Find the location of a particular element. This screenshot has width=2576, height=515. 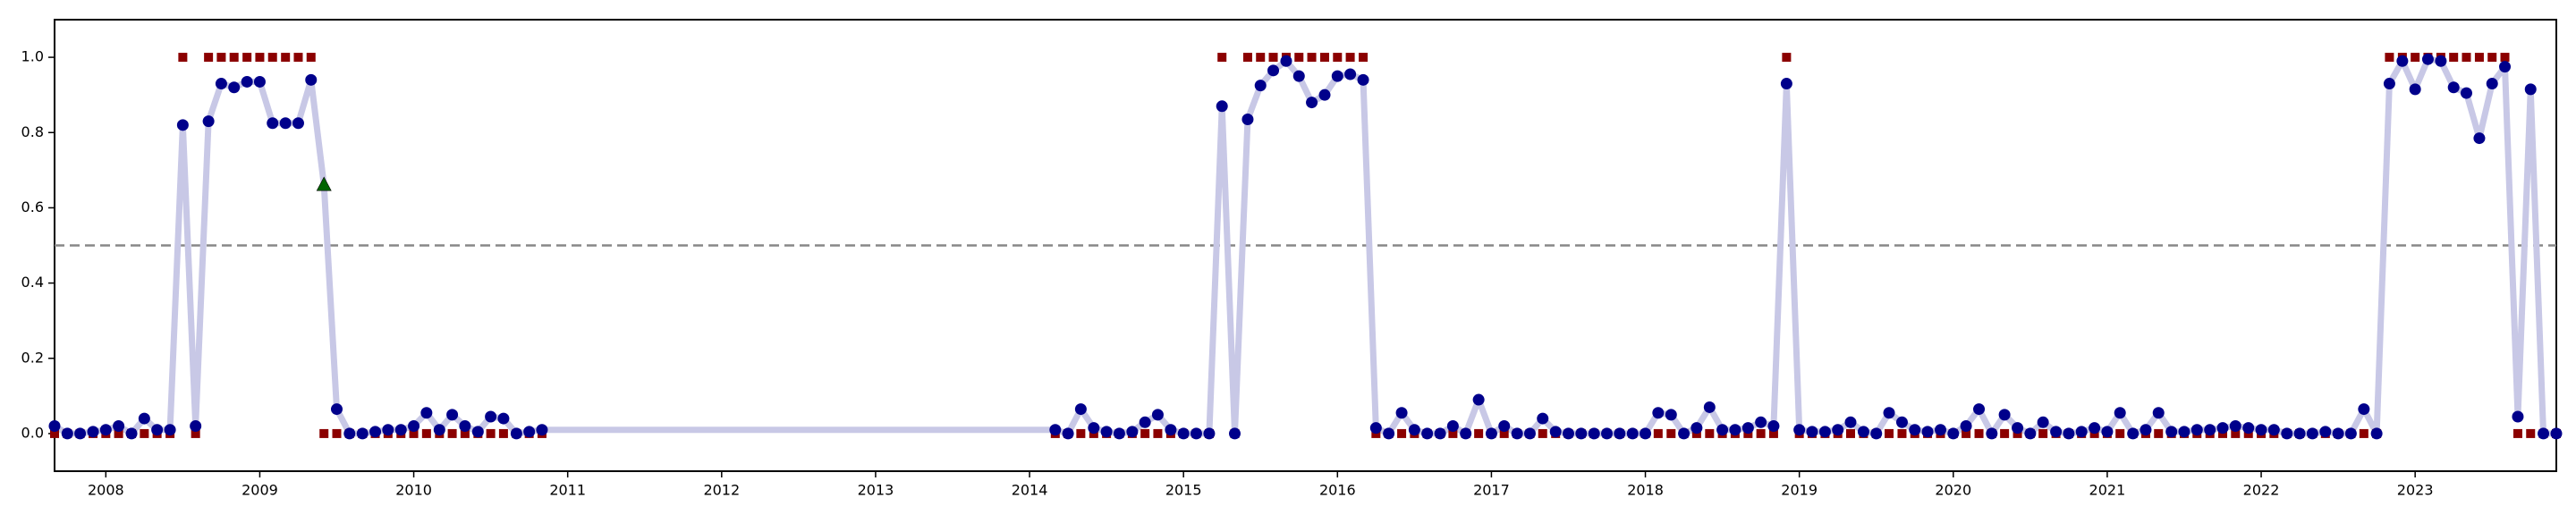

y-tick-label: 0.0 is located at coordinates (32, 432).